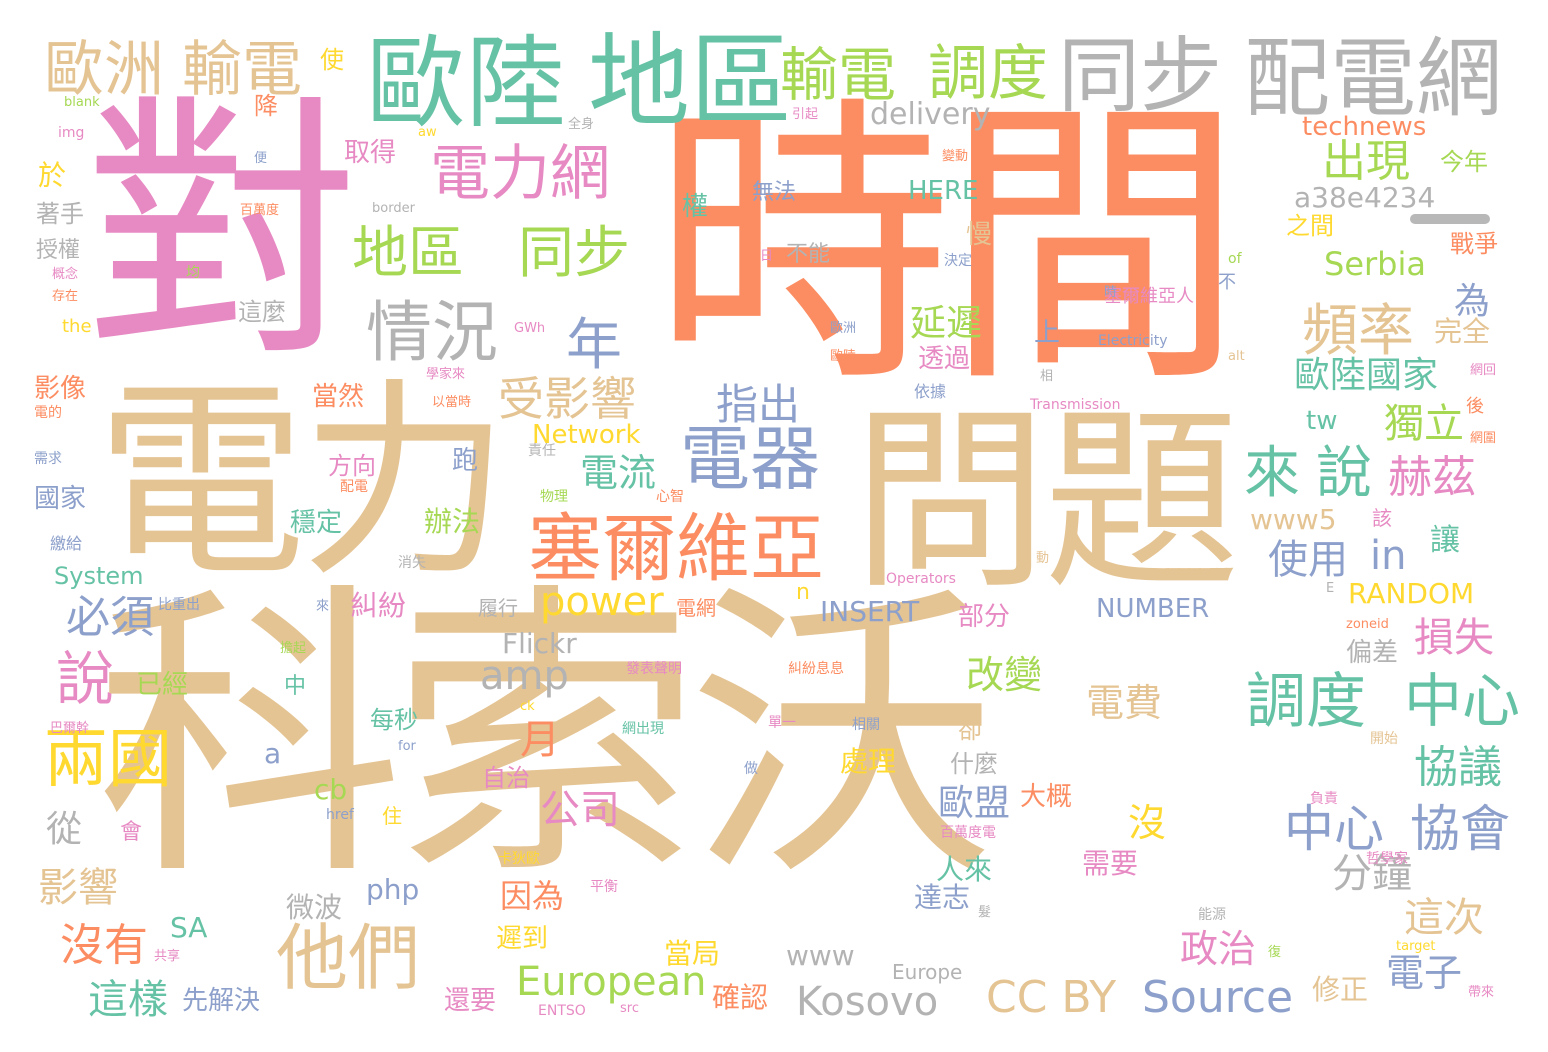 The width and height of the screenshot is (1548, 1052). I want to click on word: 糾紛息息, so click(816, 669).